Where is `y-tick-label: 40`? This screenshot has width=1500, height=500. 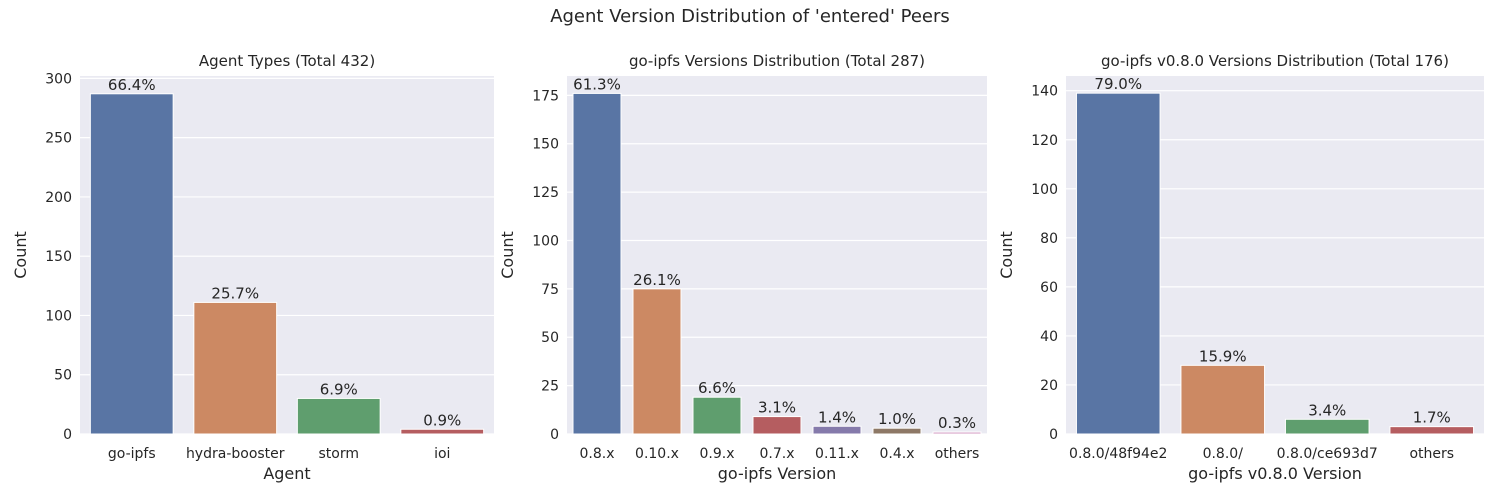
y-tick-label: 40 is located at coordinates (1049, 337).